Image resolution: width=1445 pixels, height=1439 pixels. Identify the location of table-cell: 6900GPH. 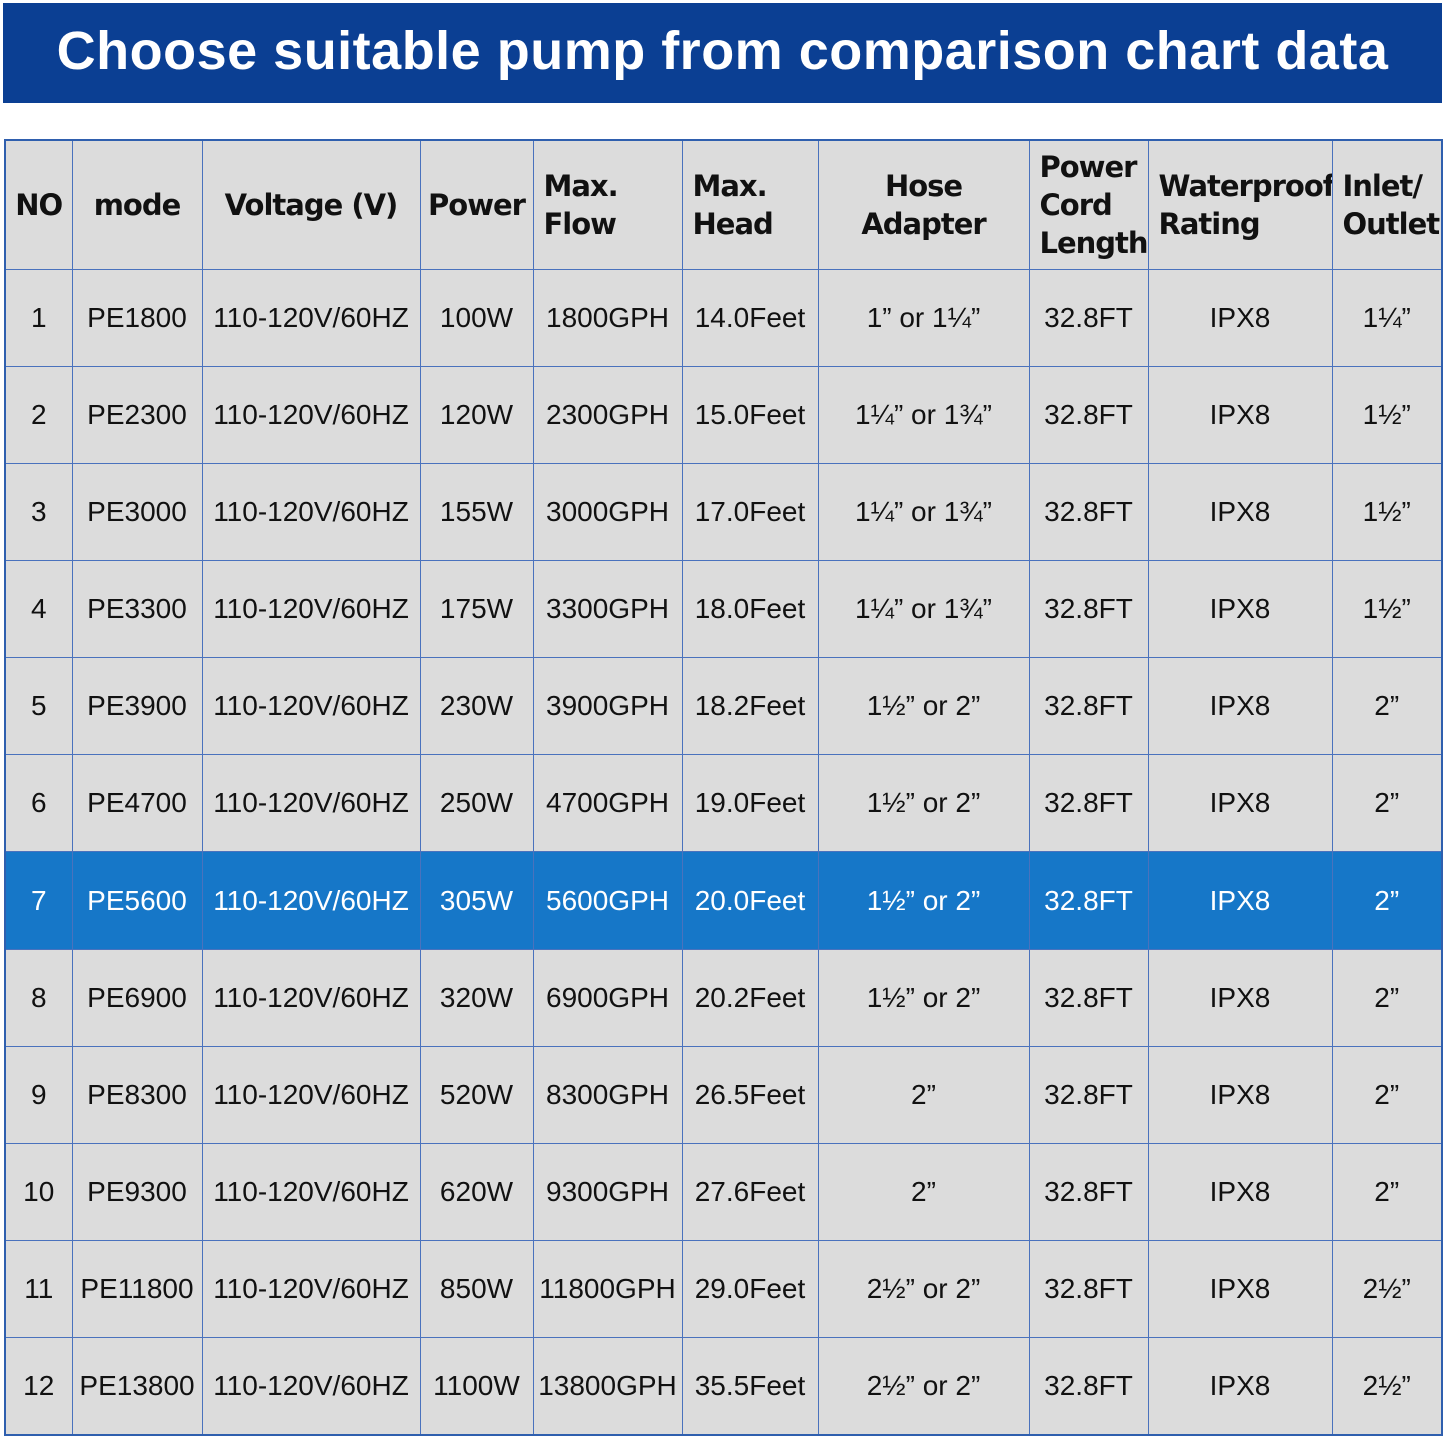
(607, 997).